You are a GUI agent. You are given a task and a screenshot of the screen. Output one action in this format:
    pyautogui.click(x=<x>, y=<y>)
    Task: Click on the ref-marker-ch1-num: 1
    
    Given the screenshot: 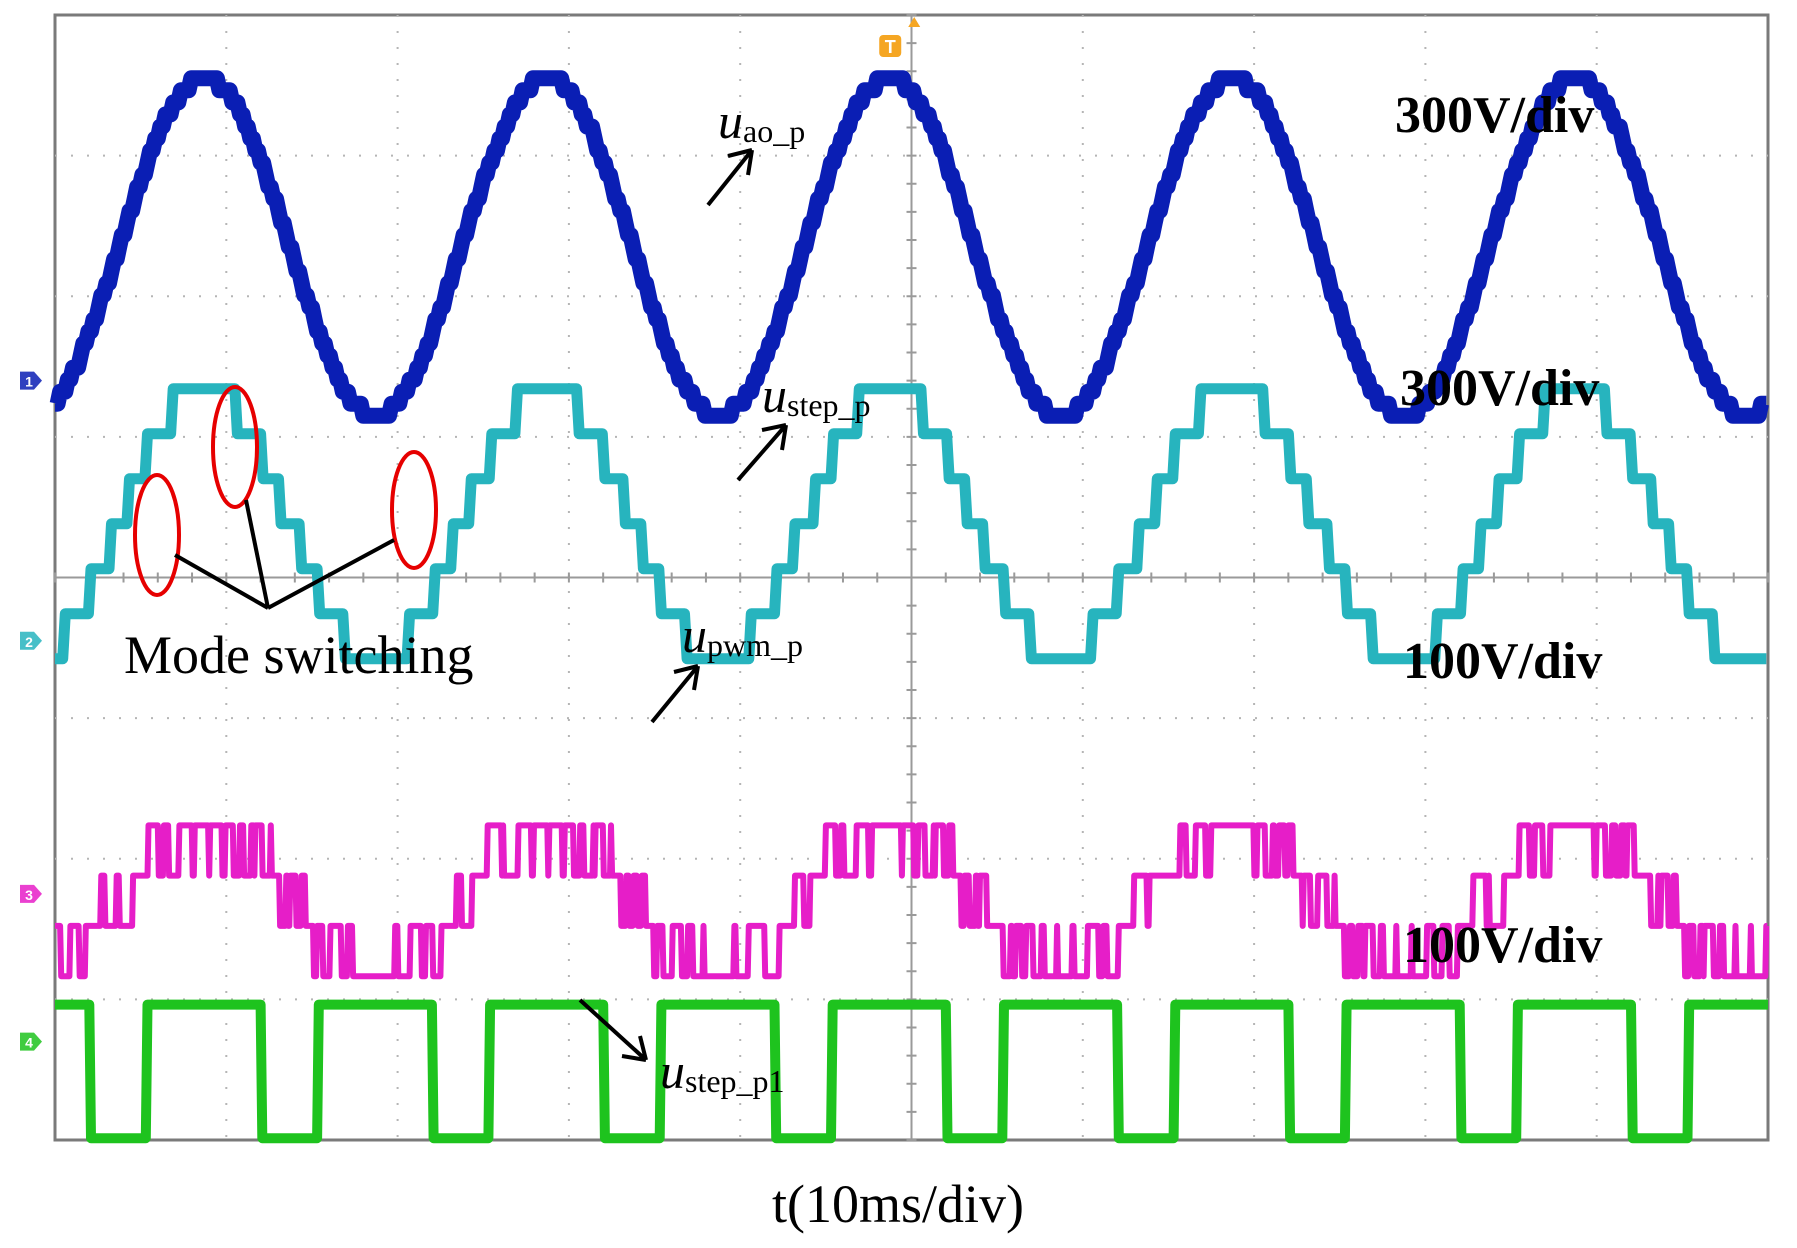 What is the action you would take?
    pyautogui.click(x=29, y=382)
    